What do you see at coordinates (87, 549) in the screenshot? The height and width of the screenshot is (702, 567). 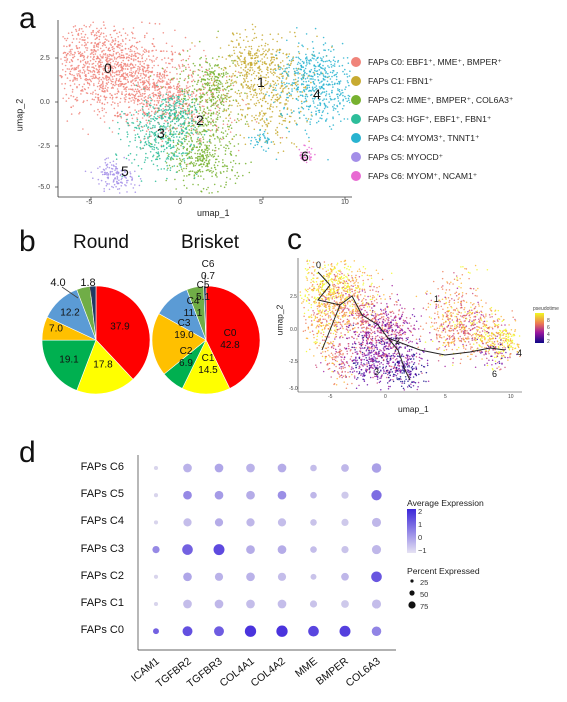 I see `dot-plot-row-label: FAPs C3` at bounding box center [87, 549].